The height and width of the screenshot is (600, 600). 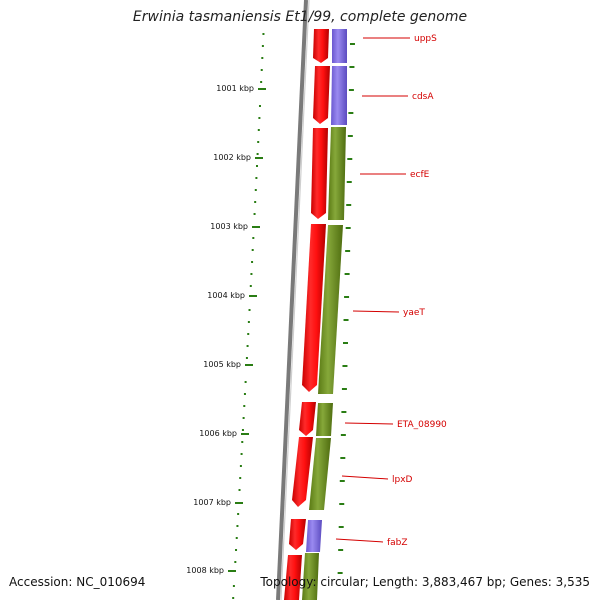 What do you see at coordinates (372, 290) in the screenshot?
I see `gene-label-leaders` at bounding box center [372, 290].